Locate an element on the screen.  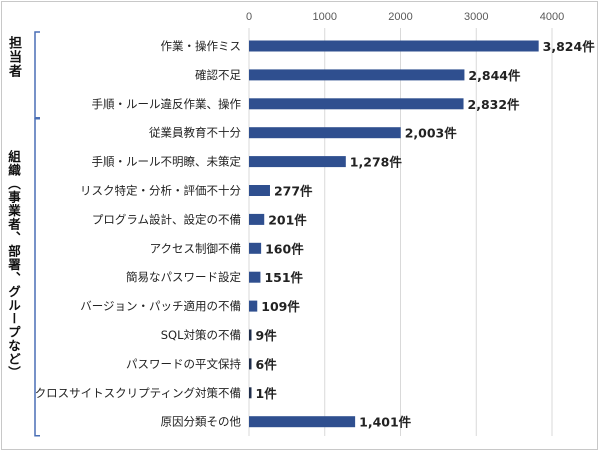
category-label: 手順・ルール不明瞭、未策定 is located at coordinates (167, 162).